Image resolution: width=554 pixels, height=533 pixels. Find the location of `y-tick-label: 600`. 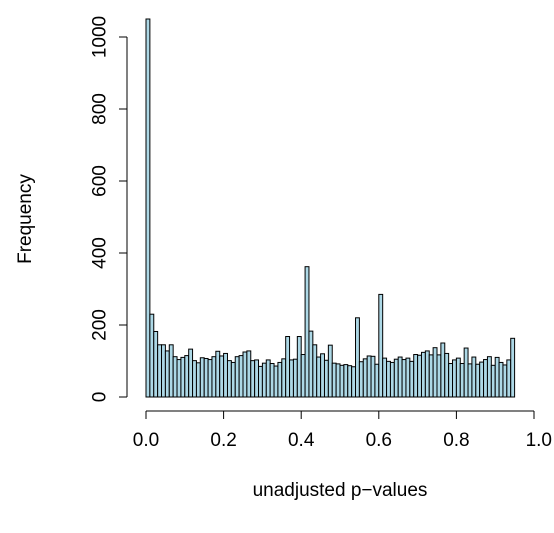

y-tick-label: 600 is located at coordinates (100, 181).